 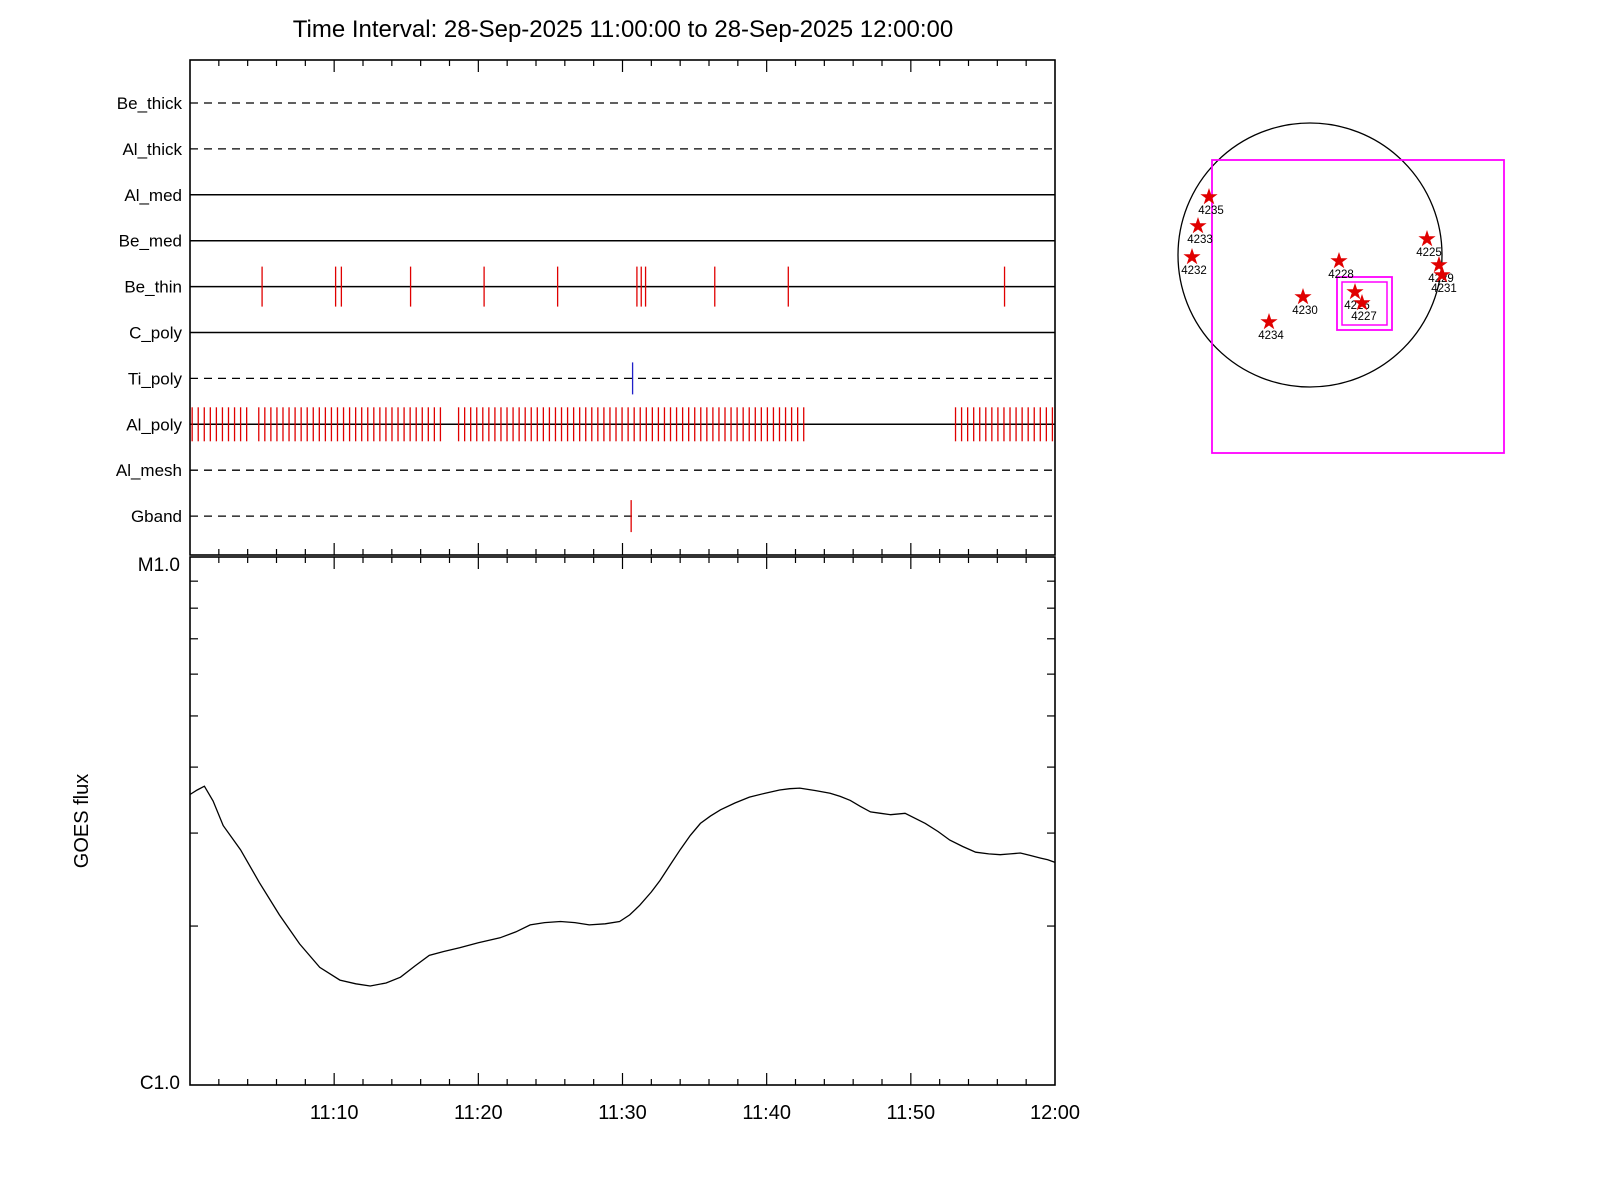 I want to click on solar-limb-circle, so click(x=1310, y=255).